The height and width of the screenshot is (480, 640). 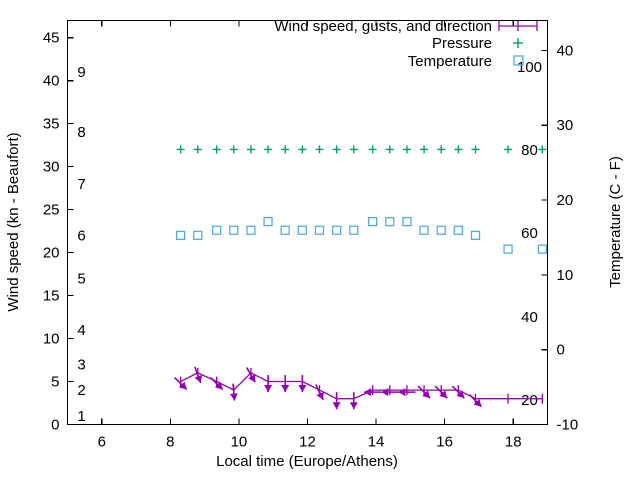 I want to click on series-pressure, so click(x=361, y=149).